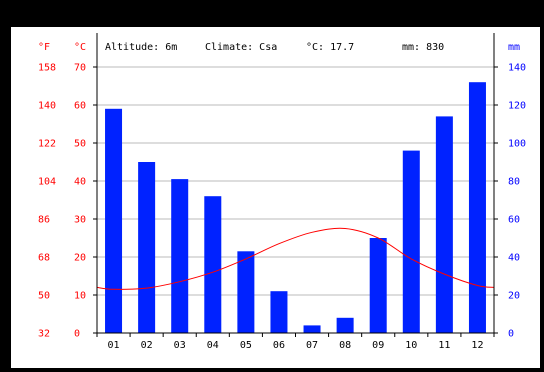 This screenshot has width=544, height=372. I want to click on fahrenheit-tick-label: 86, so click(44, 220).